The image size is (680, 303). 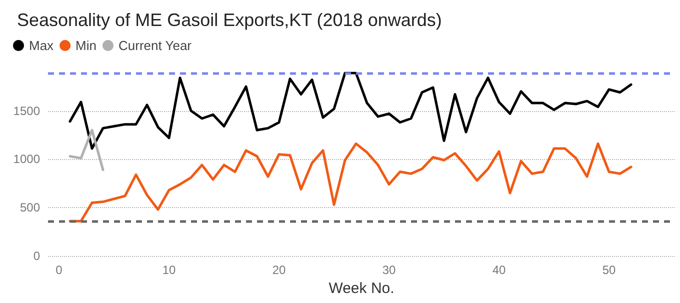 What do you see at coordinates (30, 207) in the screenshot?
I see `y-tick-label: 500` at bounding box center [30, 207].